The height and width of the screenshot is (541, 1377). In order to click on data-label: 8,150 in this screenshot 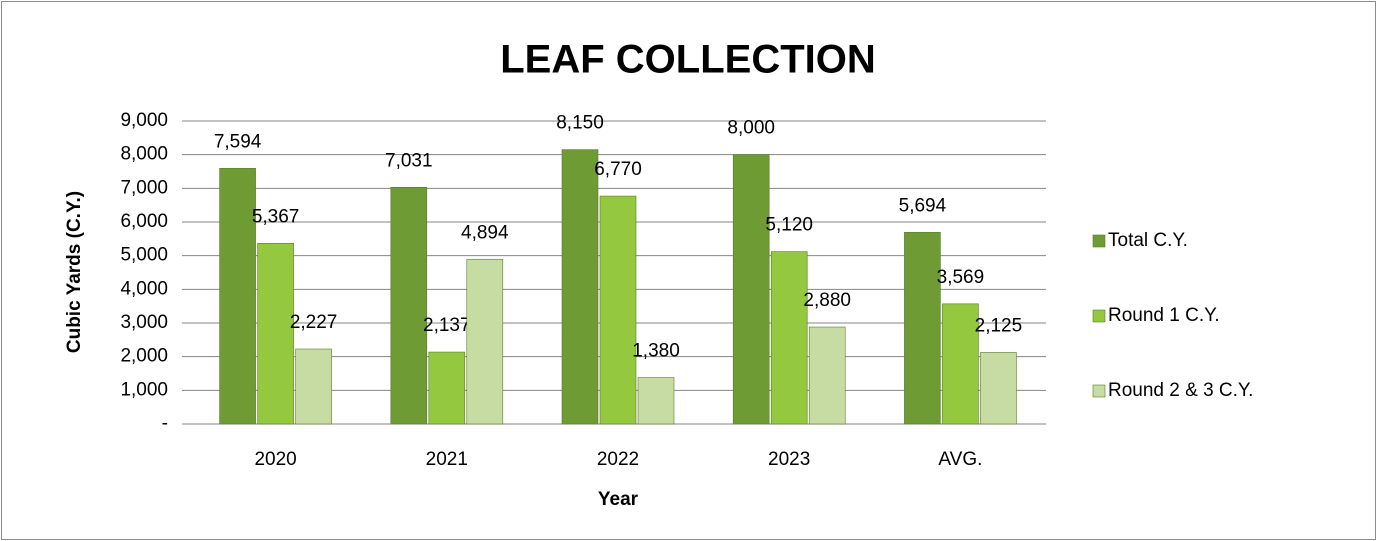, I will do `click(580, 123)`.